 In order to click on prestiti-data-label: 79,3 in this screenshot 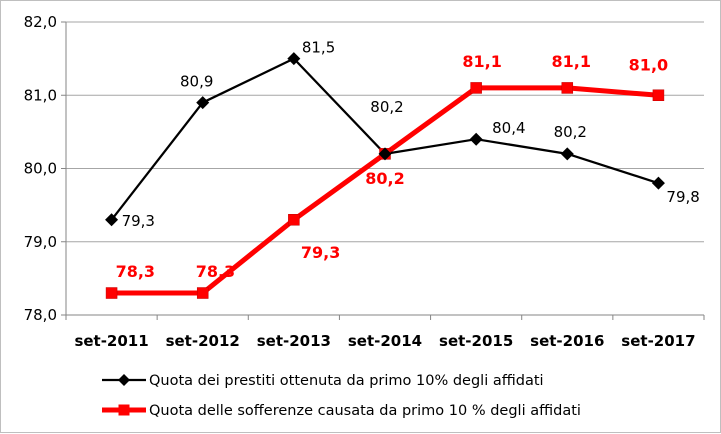, I will do `click(138, 221)`.